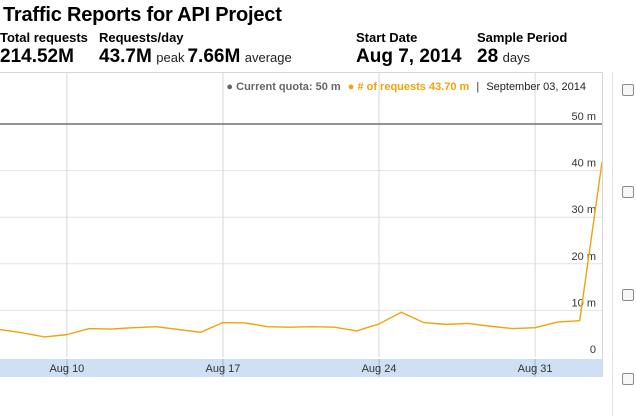 The width and height of the screenshot is (636, 416). I want to click on sample-period-label: Sample Period, so click(522, 37).